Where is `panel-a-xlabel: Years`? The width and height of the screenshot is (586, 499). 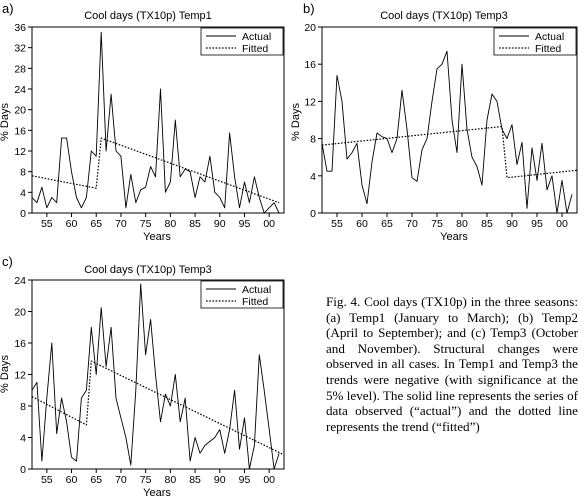 panel-a-xlabel: Years is located at coordinates (157, 237).